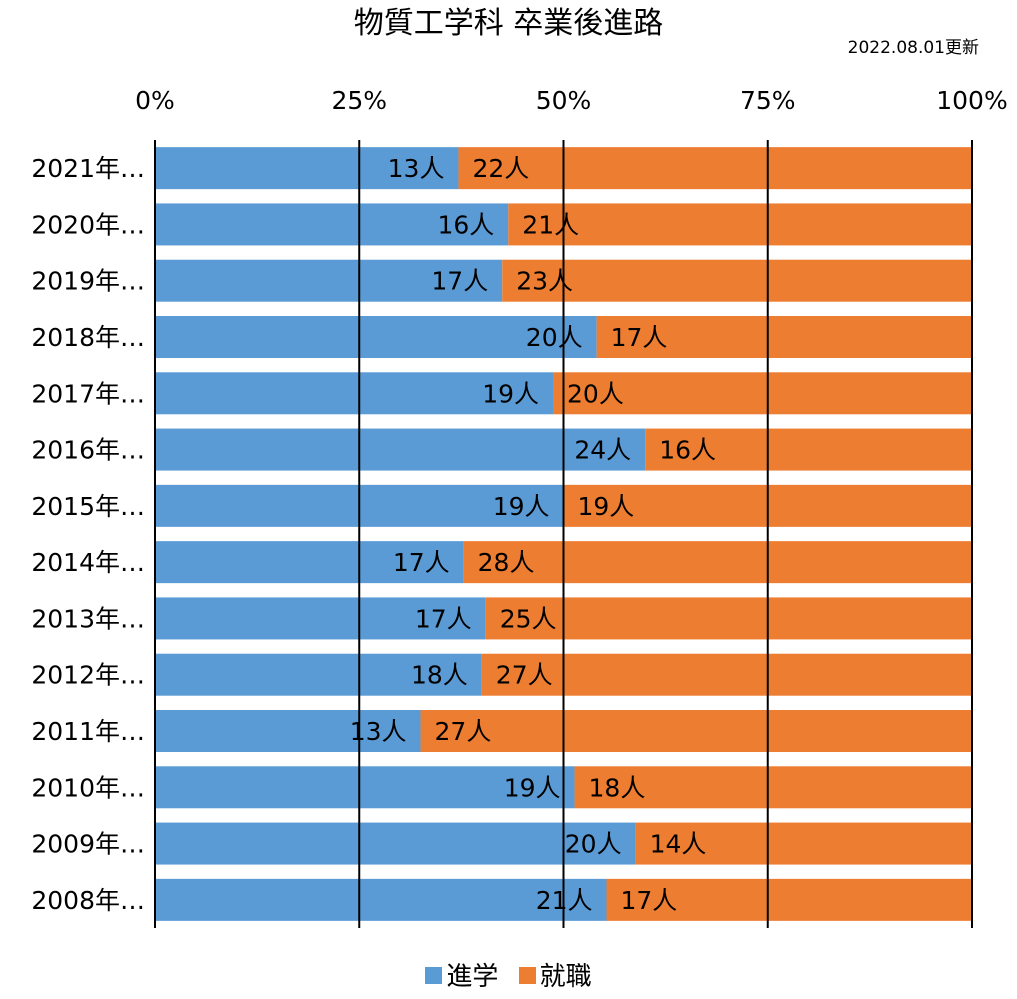 This screenshot has width=1017, height=999. Describe the element at coordinates (508, 977) in the screenshot. I see `legend: 進学 就職` at that location.